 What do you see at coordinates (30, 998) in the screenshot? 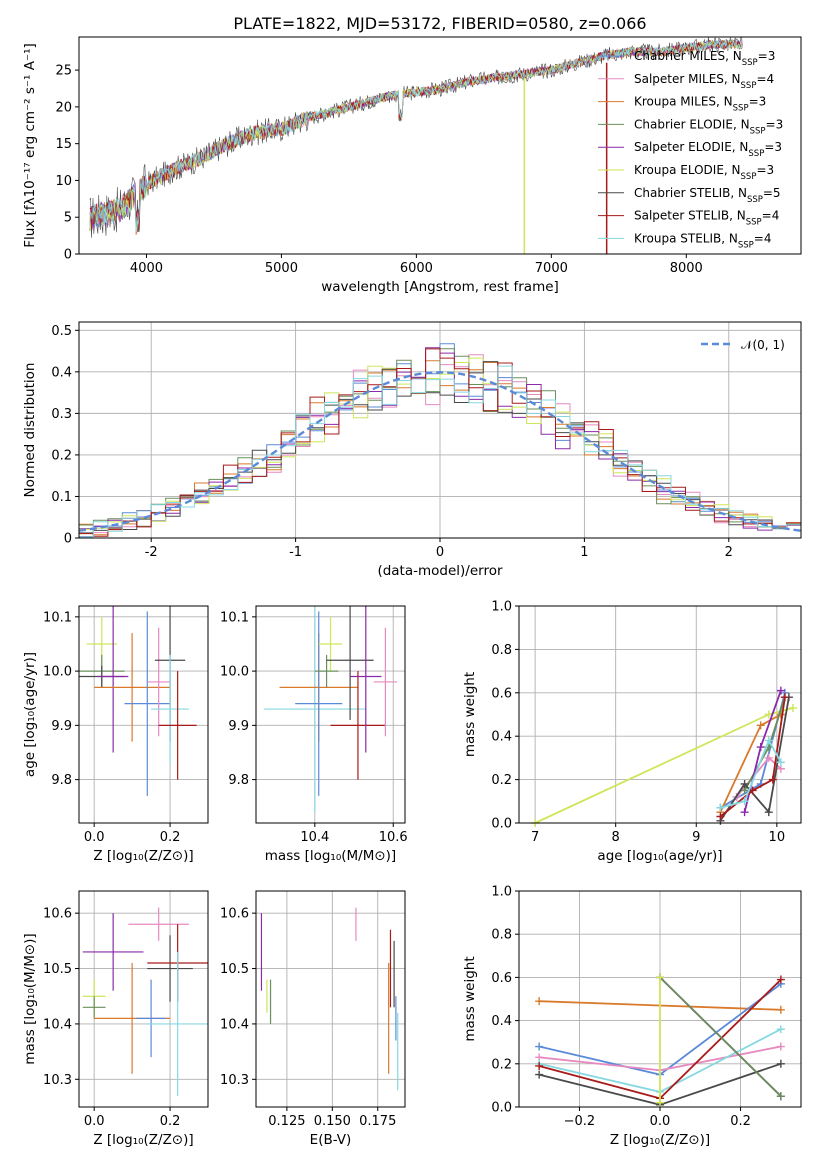
I see `y-axis-label: mass [log₁₀(M/M⊙)]` at bounding box center [30, 998].